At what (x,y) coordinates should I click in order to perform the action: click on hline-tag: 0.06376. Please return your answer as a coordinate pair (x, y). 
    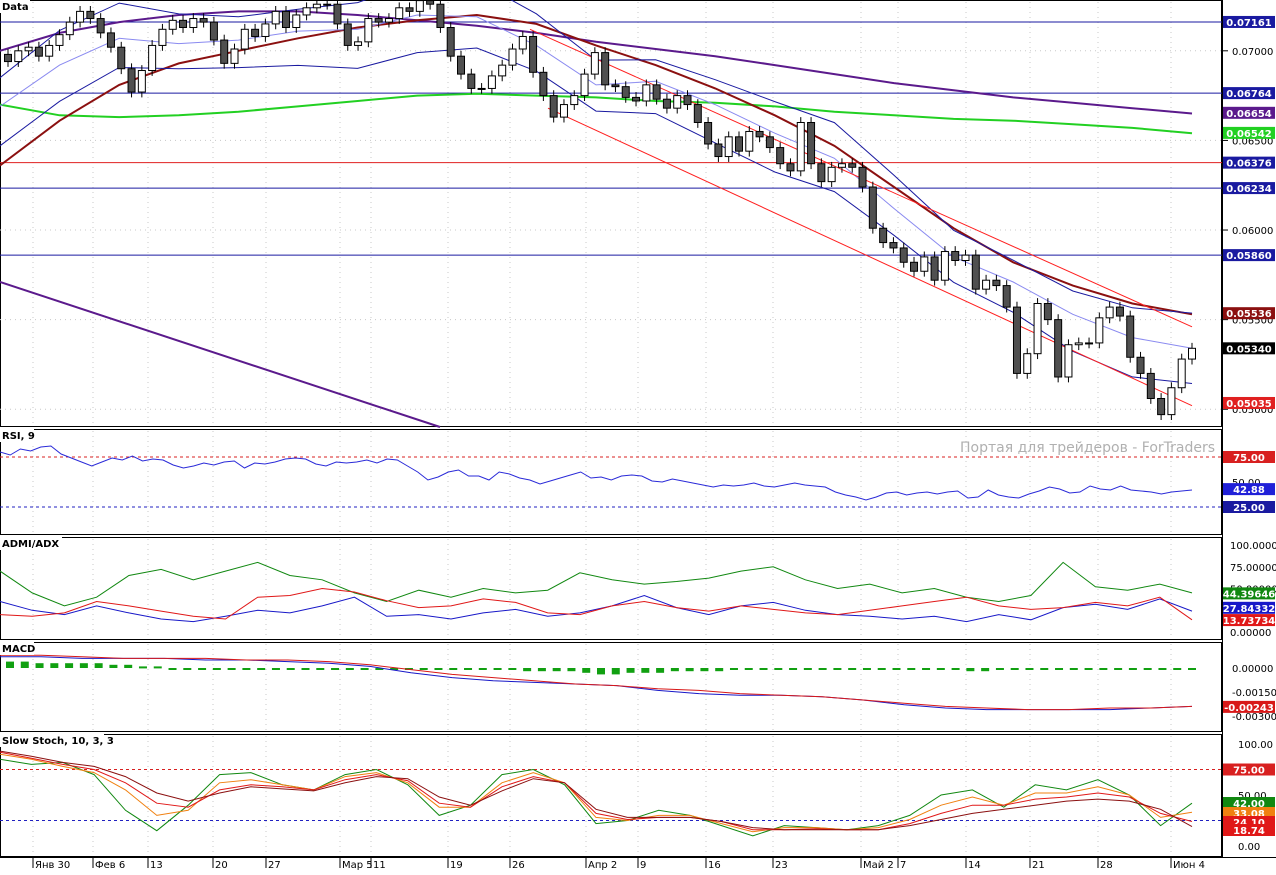
    Looking at the image, I should click on (1249, 164).